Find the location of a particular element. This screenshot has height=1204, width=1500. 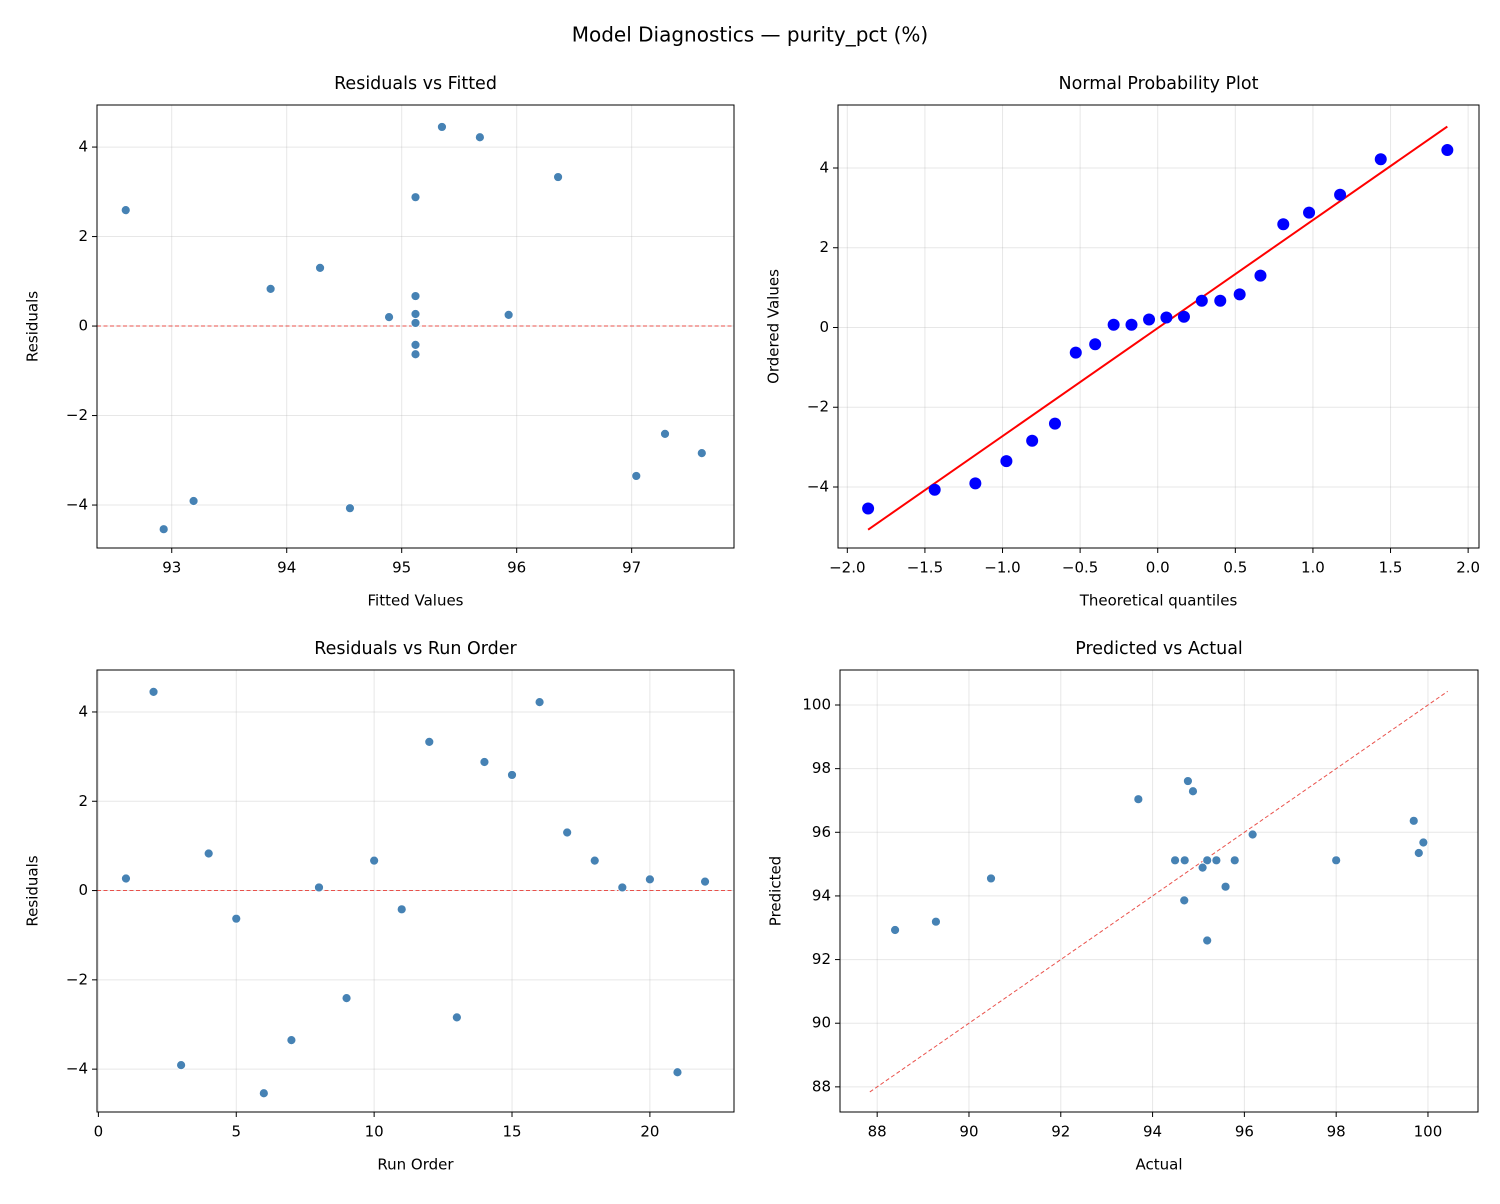

x-tick-label: 20 is located at coordinates (649, 1132).